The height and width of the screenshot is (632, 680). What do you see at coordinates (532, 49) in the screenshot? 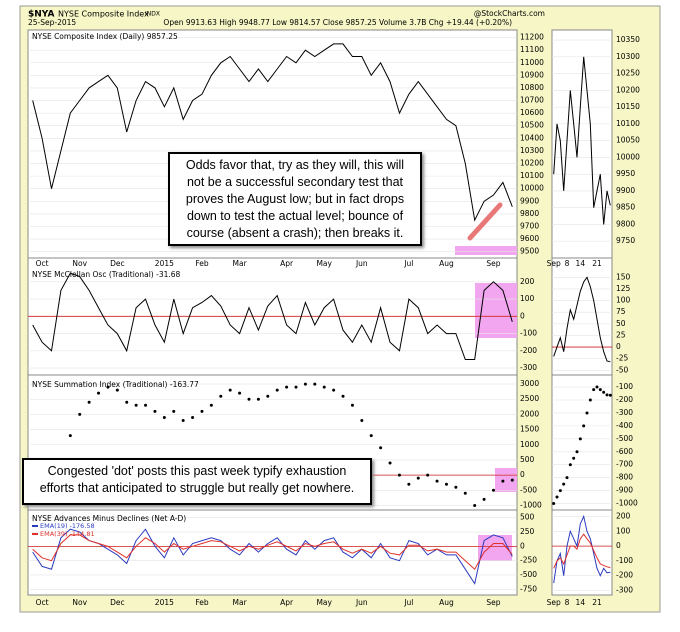
I see `y-tick-label: 11100` at bounding box center [532, 49].